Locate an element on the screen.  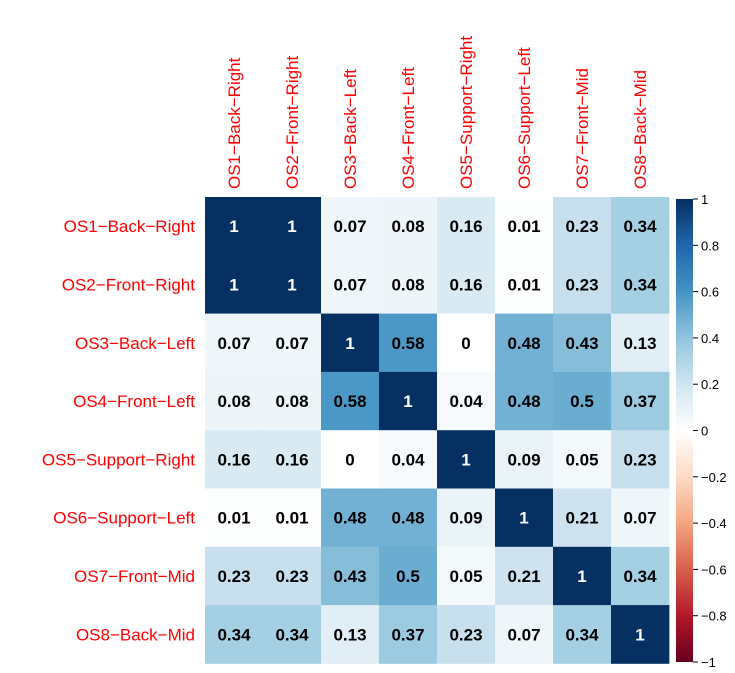
column-label: OS6−Support−Left is located at coordinates (524, 118).